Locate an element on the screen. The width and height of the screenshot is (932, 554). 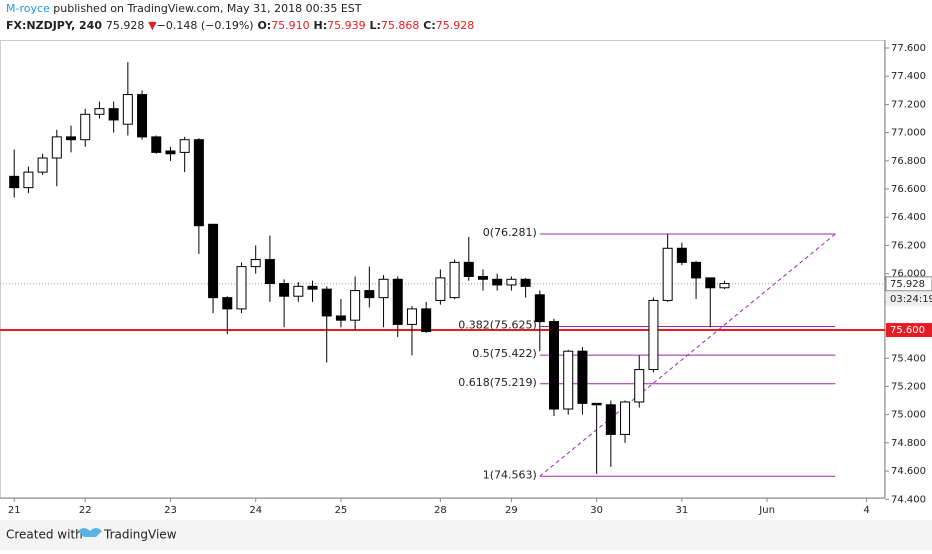
y-tick-label: 74.400 is located at coordinates (908, 499).